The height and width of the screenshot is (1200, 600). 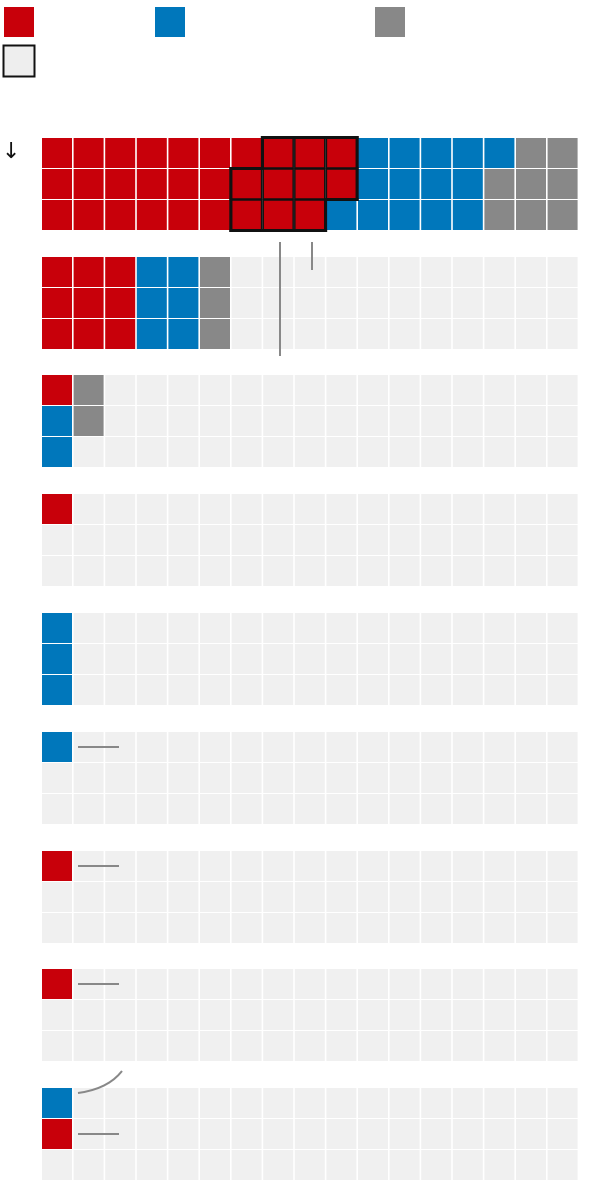 I want to click on legend-swatch-gray, so click(x=390, y=22).